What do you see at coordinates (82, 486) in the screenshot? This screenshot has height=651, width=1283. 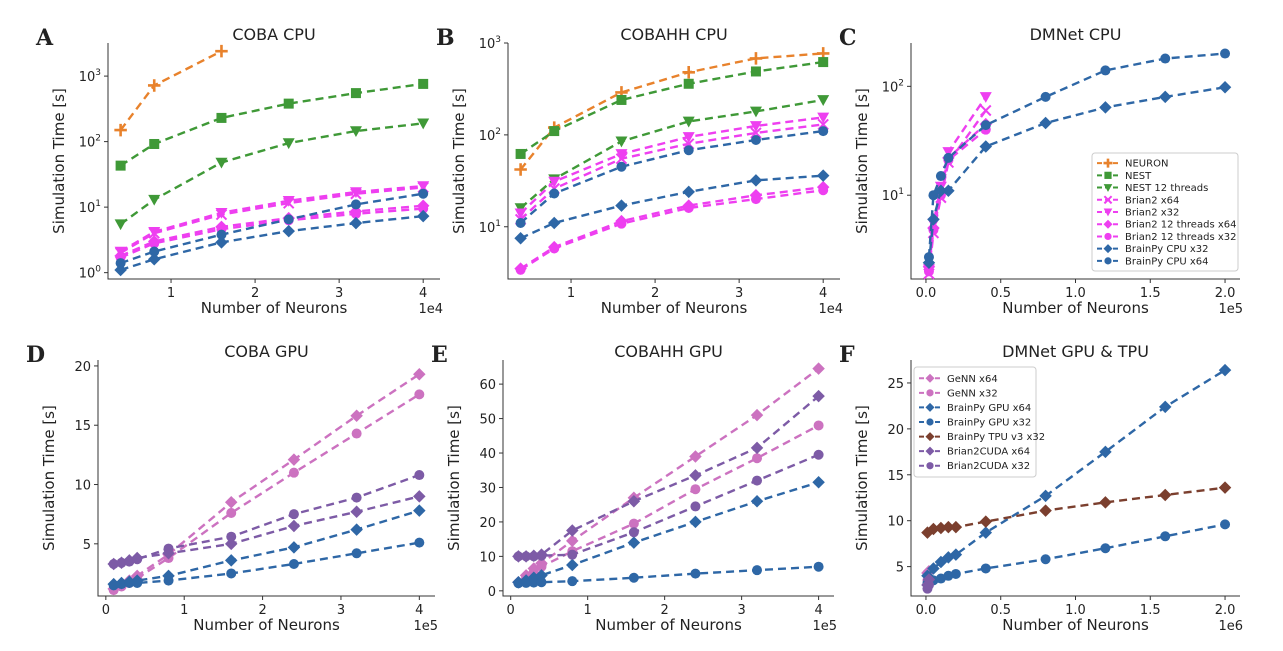 I see `y-tick-label: 10` at bounding box center [82, 486].